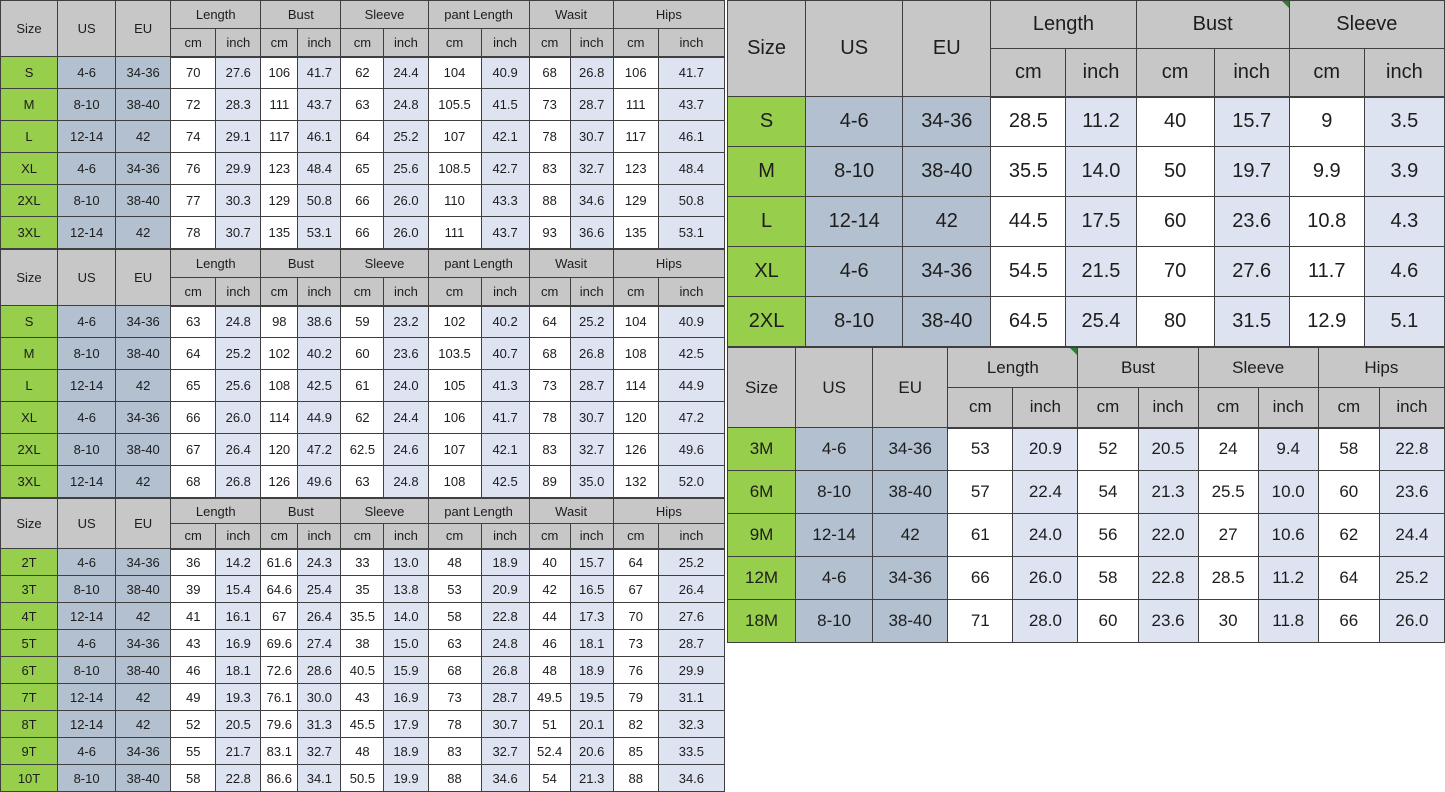 The height and width of the screenshot is (792, 1445). Describe the element at coordinates (591, 616) in the screenshot. I see `inch-value-cell: 17.3` at that location.